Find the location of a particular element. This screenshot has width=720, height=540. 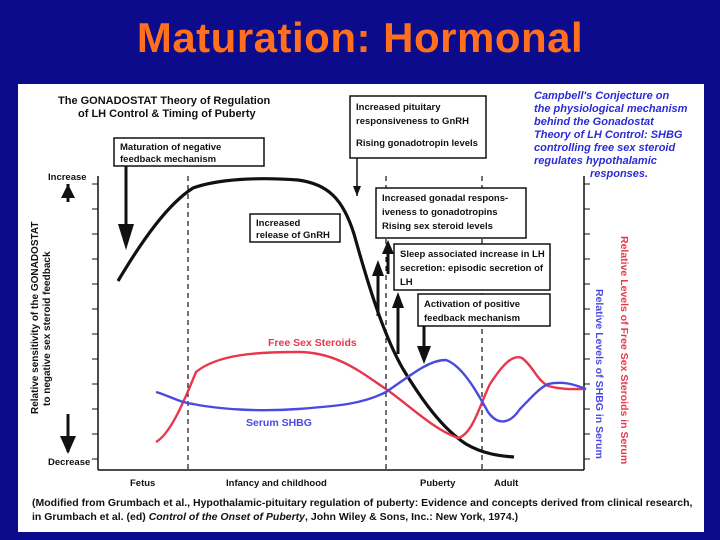

figure-title-line2: of LH Control & Timing of Puberty is located at coordinates (167, 114).